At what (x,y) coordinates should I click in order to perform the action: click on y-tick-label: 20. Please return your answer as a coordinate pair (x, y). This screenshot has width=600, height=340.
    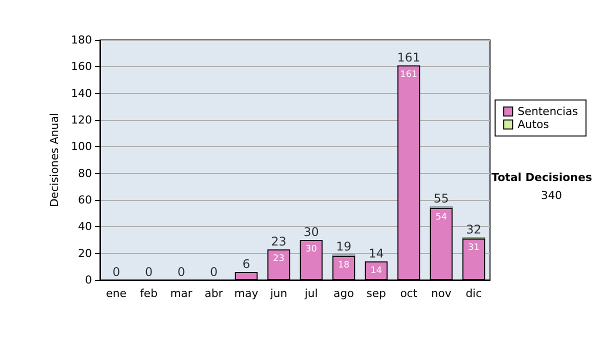
    Looking at the image, I should click on (85, 253).